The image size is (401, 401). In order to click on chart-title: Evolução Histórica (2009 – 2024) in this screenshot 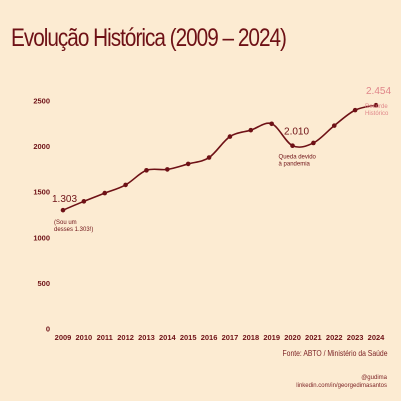, I will do `click(149, 38)`.